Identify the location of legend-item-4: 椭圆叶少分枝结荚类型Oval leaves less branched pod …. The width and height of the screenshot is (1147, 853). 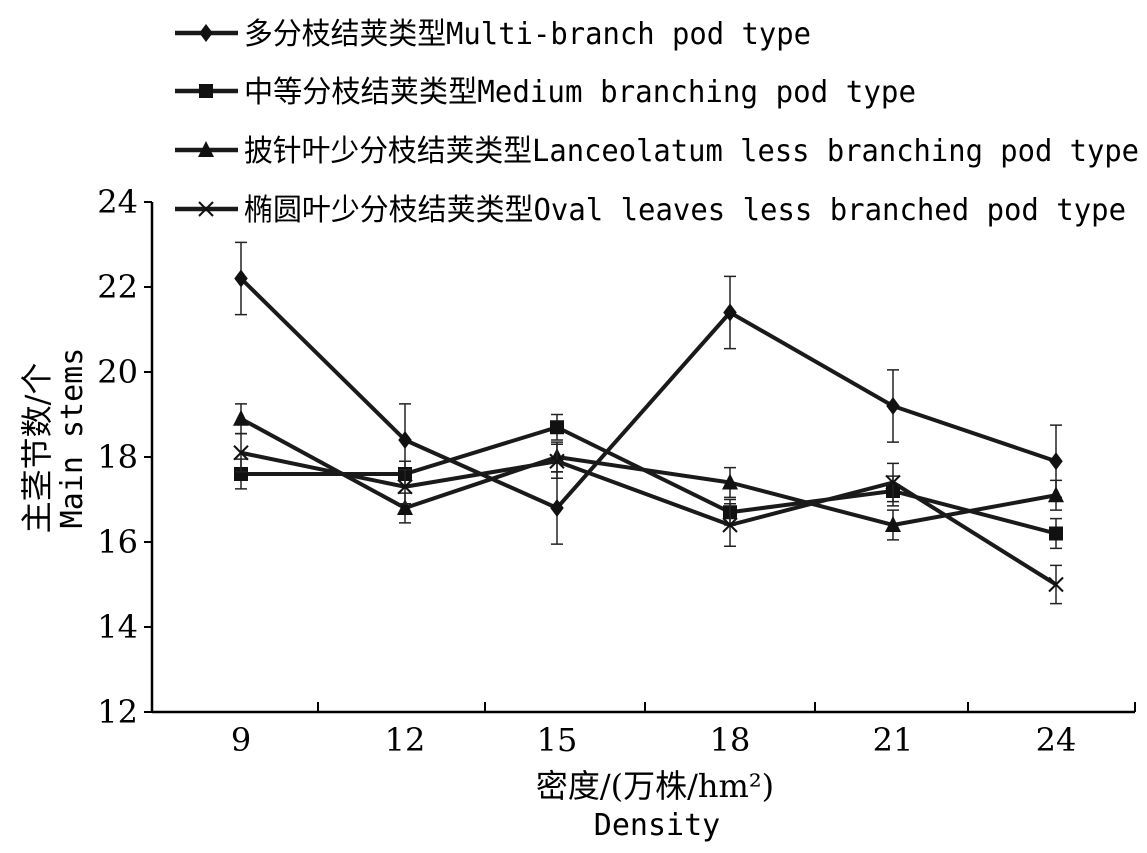
(650, 210).